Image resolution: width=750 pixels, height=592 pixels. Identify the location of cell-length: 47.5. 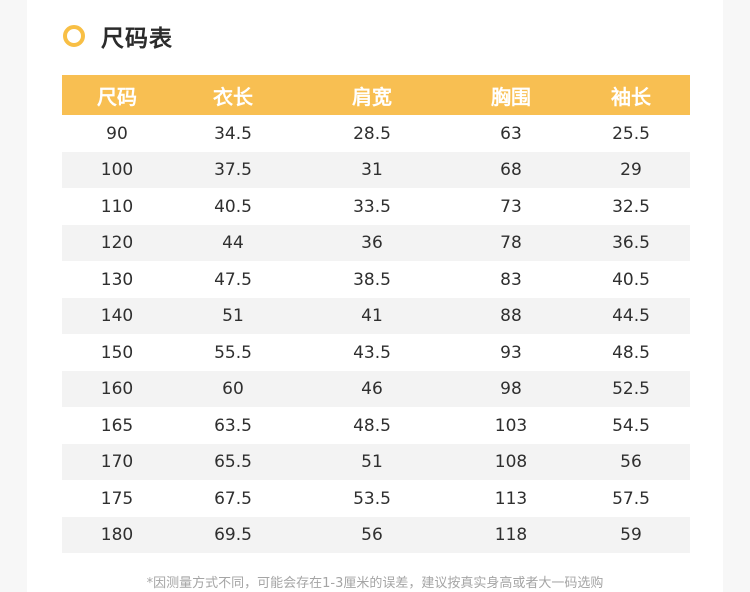
(233, 279).